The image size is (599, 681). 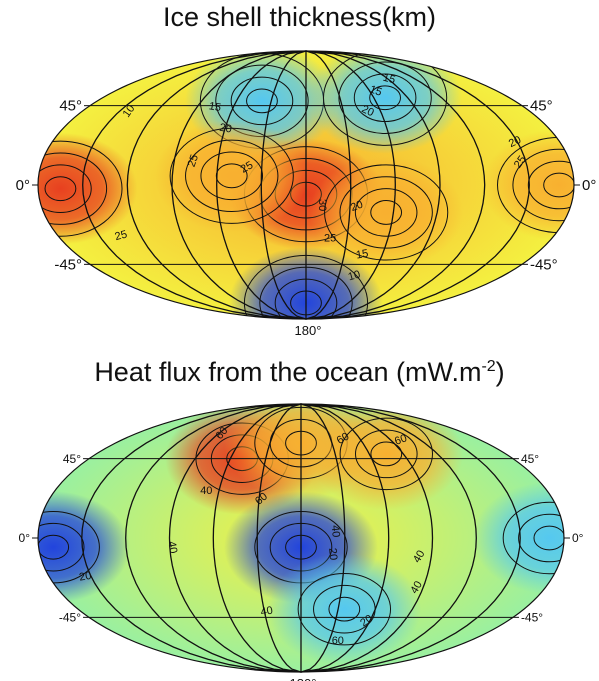 I want to click on contour-label: 30, so click(x=322, y=205).